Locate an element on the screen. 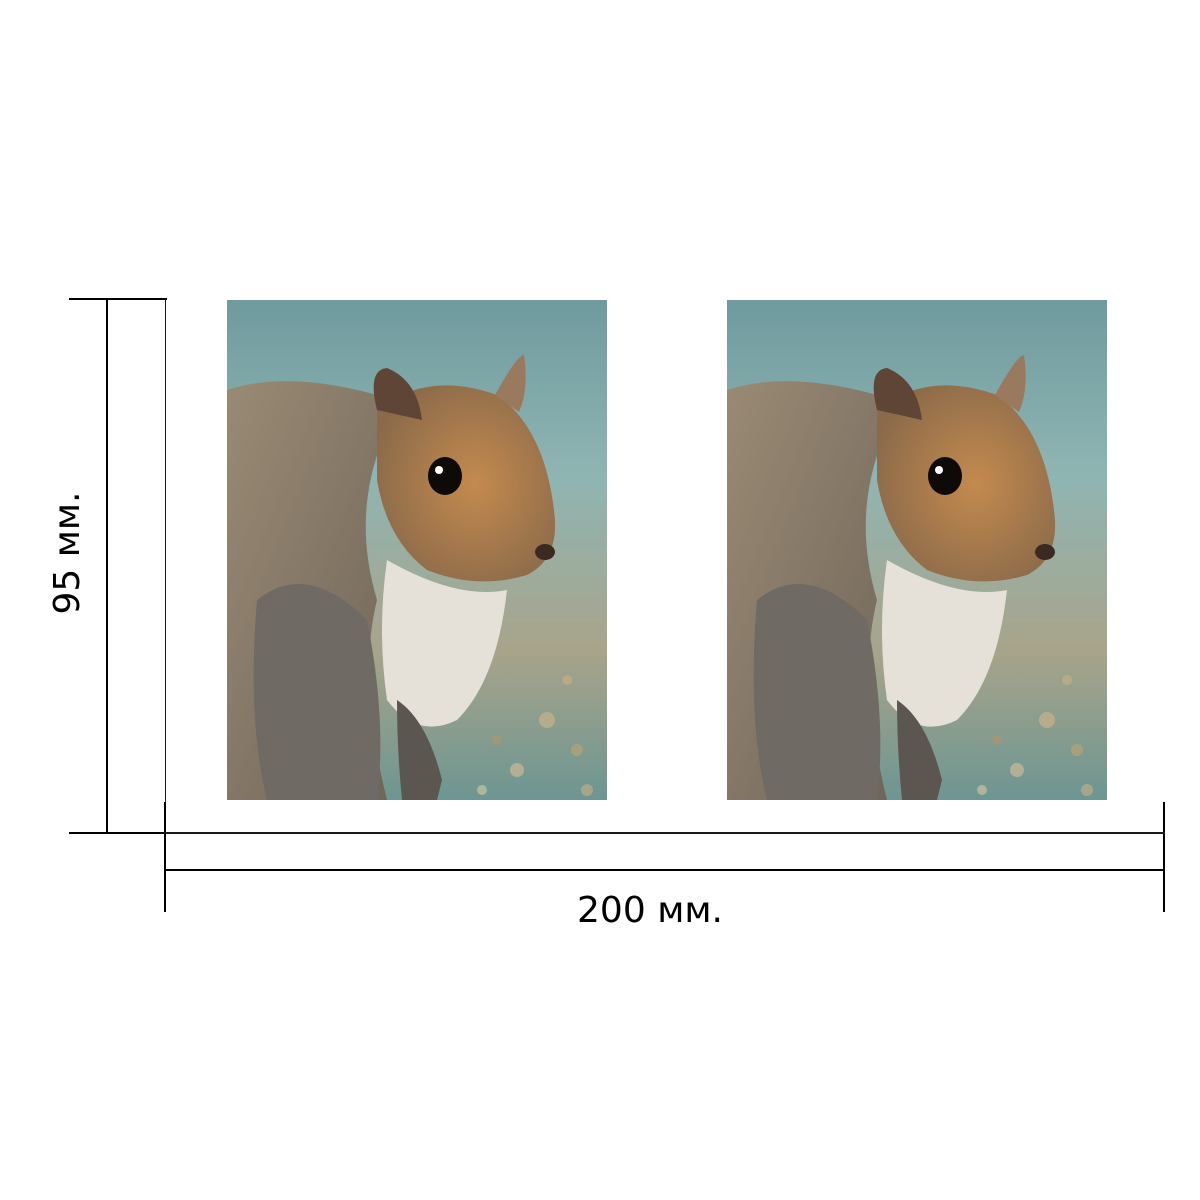 This screenshot has height=1200, width=1200. width-extension-line is located at coordinates (664, 833).